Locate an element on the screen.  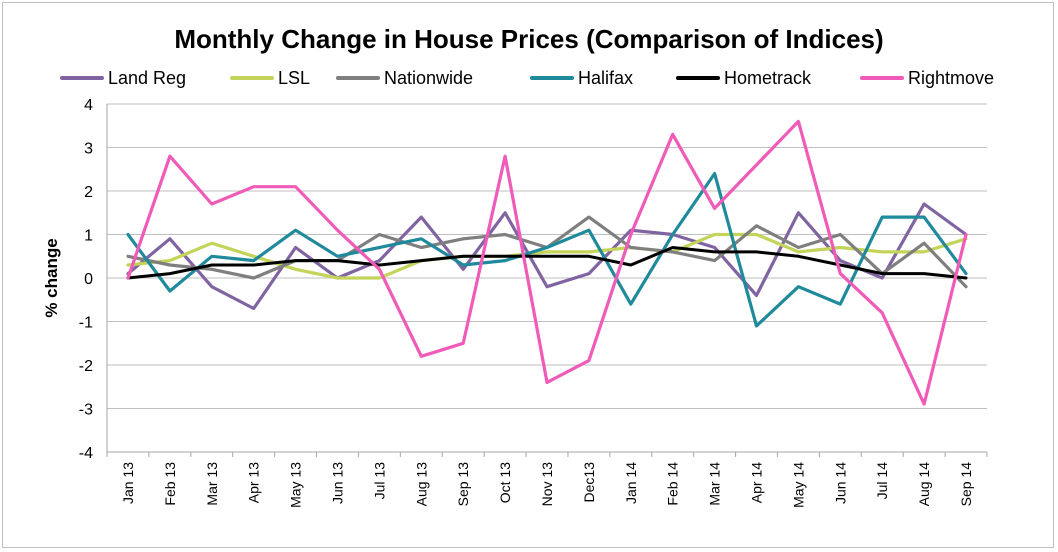
x-tick-label: Jun 13 is located at coordinates (337, 483).